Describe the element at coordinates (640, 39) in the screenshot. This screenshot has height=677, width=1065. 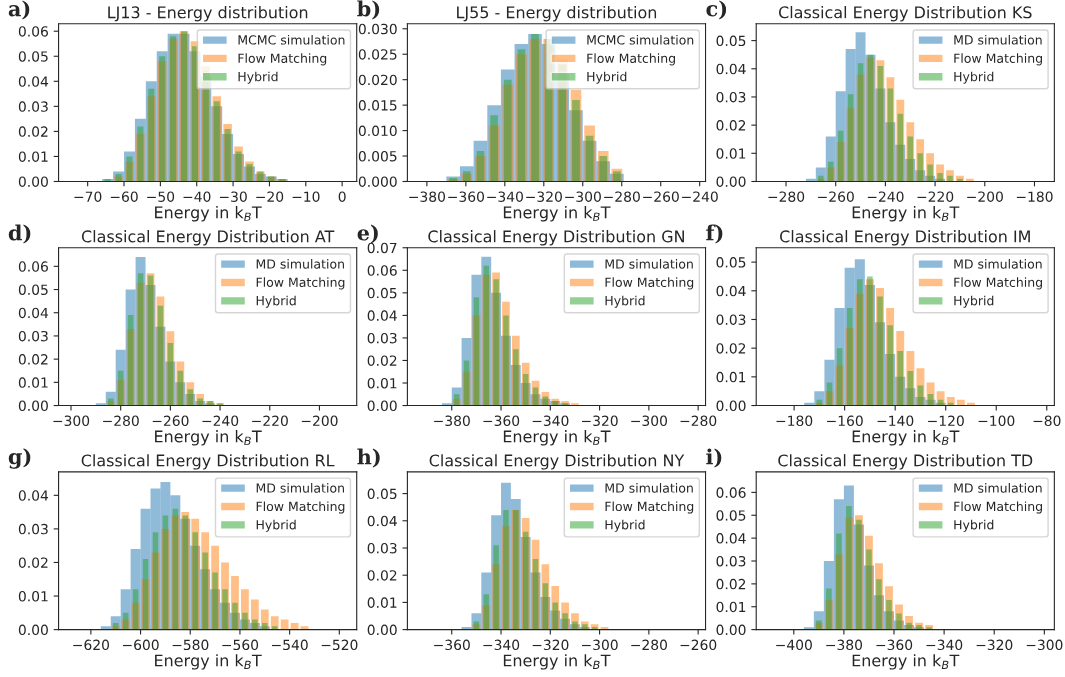
I see `legend-label: MCMC simulation` at that location.